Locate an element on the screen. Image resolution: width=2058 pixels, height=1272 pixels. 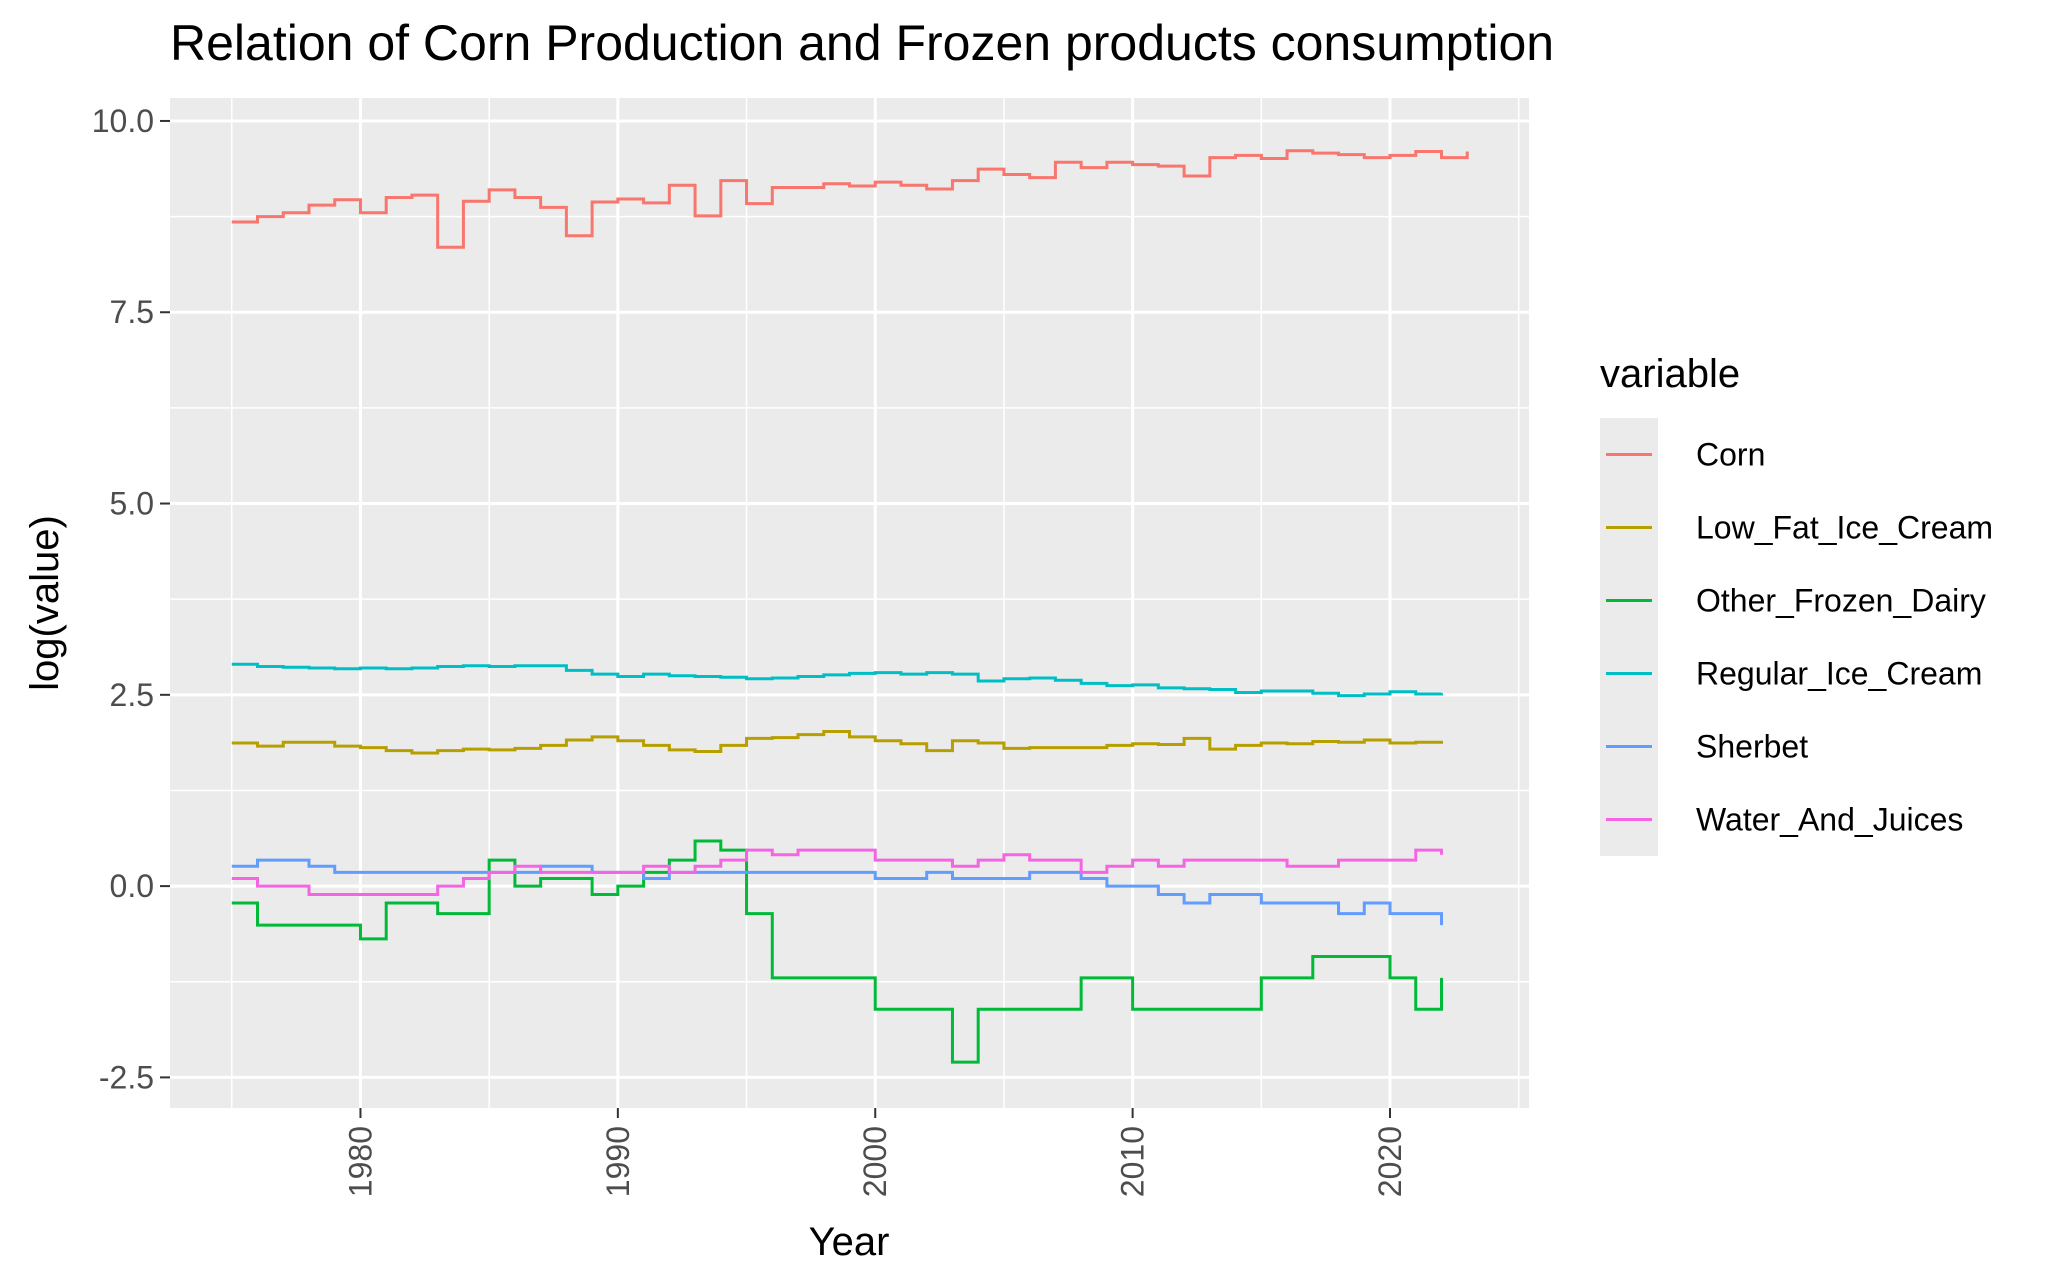
legend-title: variable is located at coordinates (1670, 374).